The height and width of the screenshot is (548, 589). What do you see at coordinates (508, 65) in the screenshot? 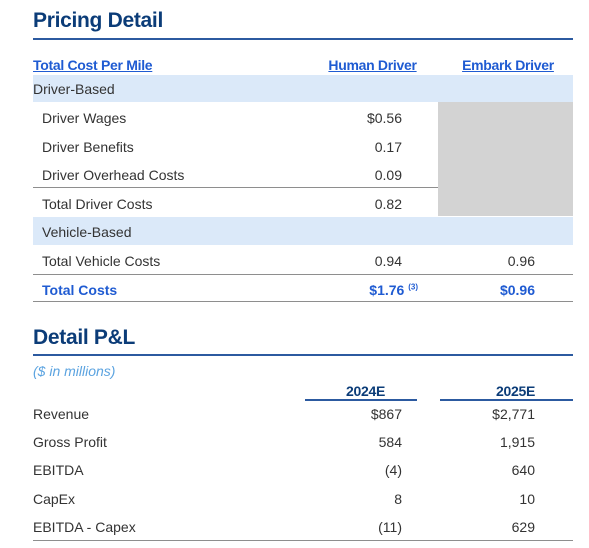
I see `embark-driver-header: Embark Driver` at bounding box center [508, 65].